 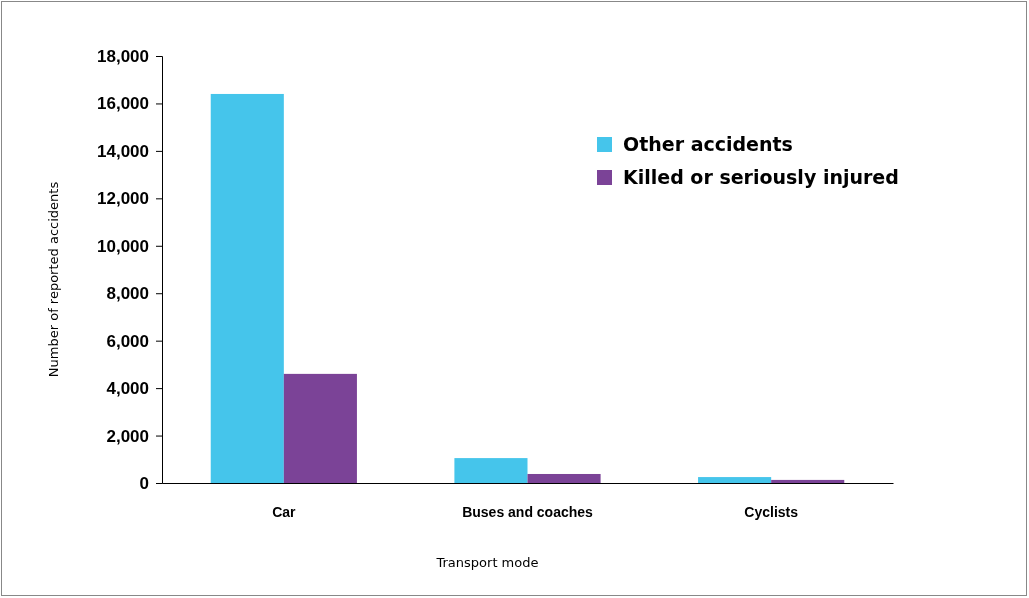 I want to click on legend-label: Killed or seriously injured, so click(x=761, y=177).